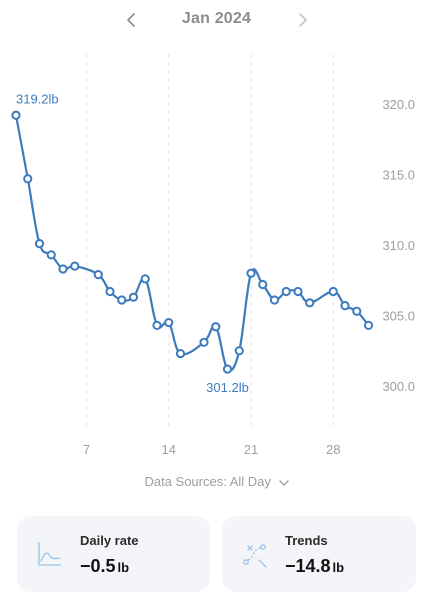 The image size is (433, 600). What do you see at coordinates (207, 481) in the screenshot?
I see `data-source-label: Data Sources: All Day` at bounding box center [207, 481].